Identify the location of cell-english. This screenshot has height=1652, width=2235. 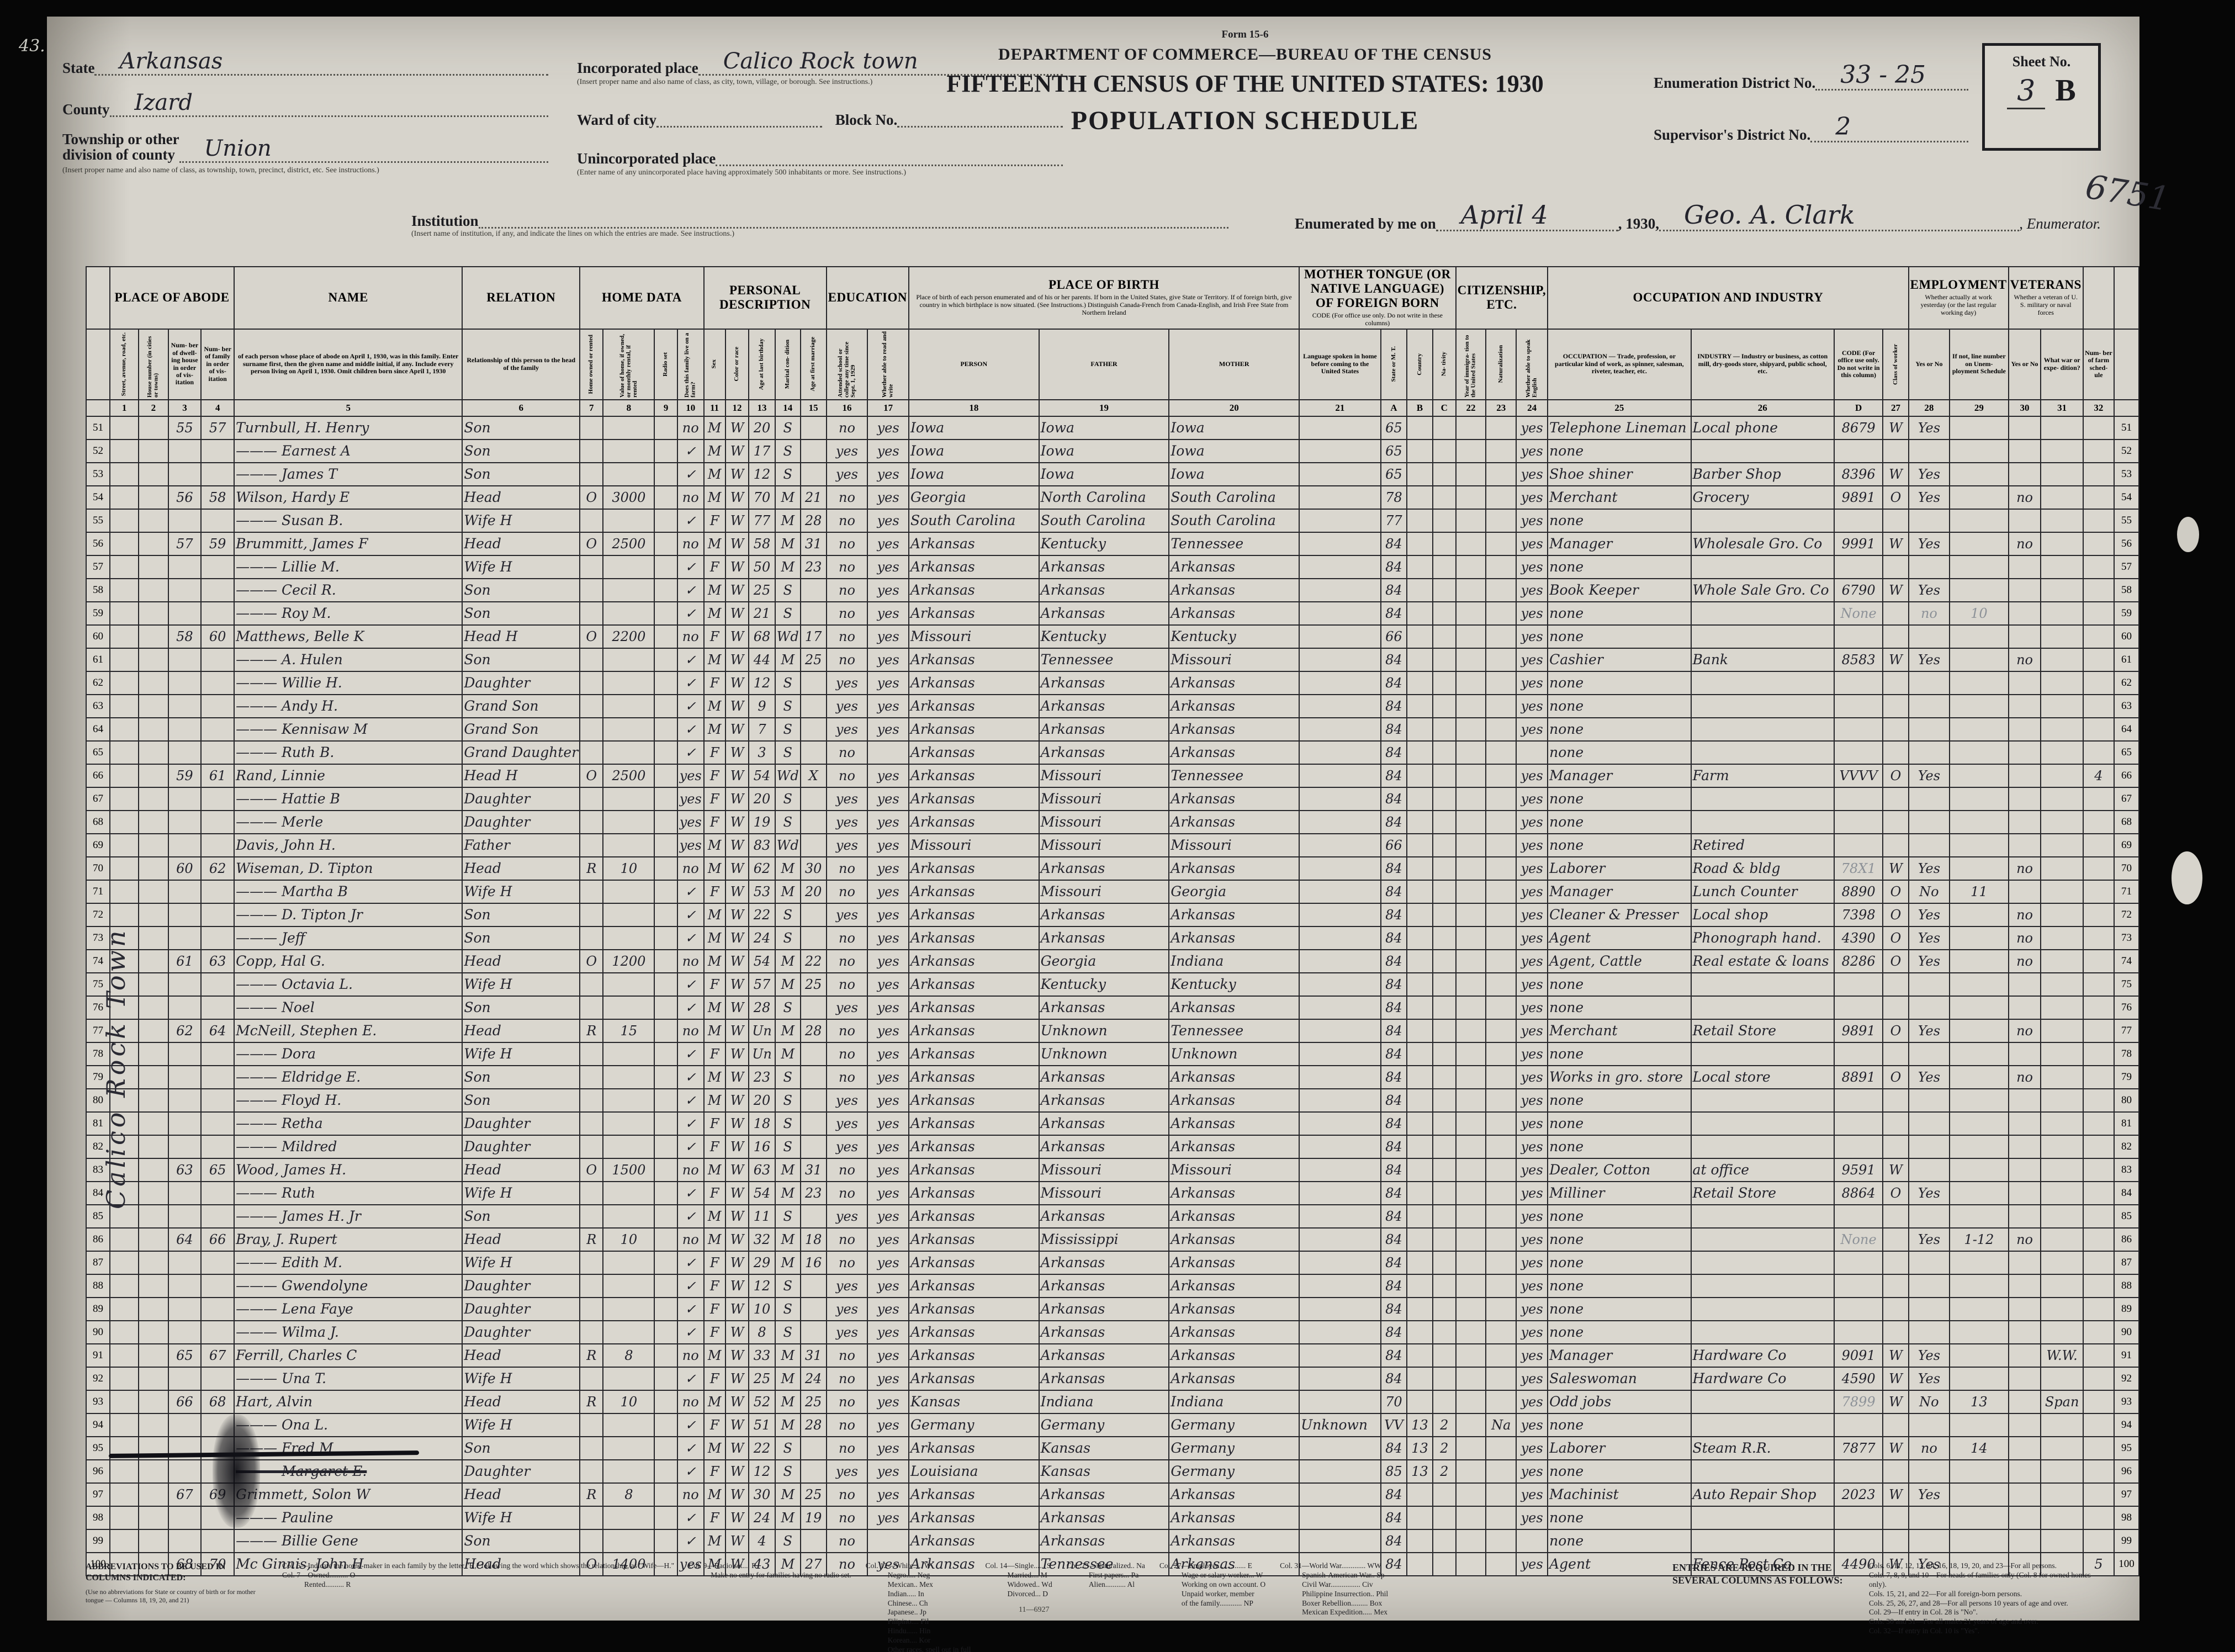
(1532, 1540).